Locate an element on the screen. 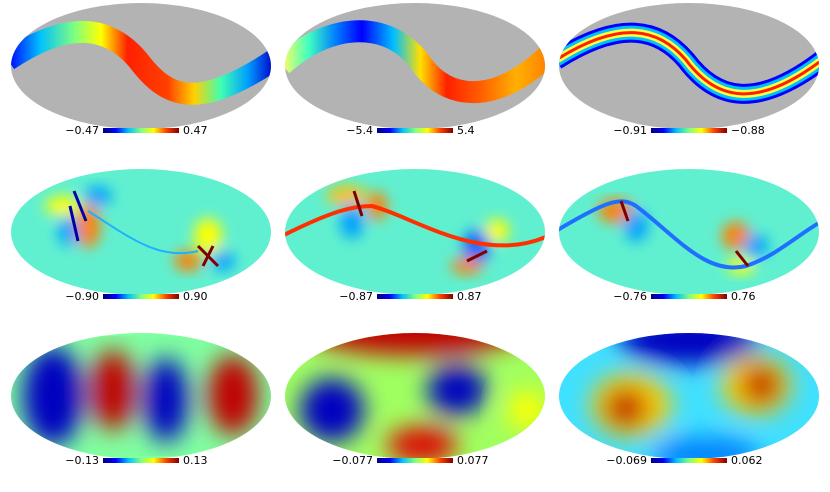 The width and height of the screenshot is (830, 492). colorbar: −0.87 0.87 is located at coordinates (415, 298).